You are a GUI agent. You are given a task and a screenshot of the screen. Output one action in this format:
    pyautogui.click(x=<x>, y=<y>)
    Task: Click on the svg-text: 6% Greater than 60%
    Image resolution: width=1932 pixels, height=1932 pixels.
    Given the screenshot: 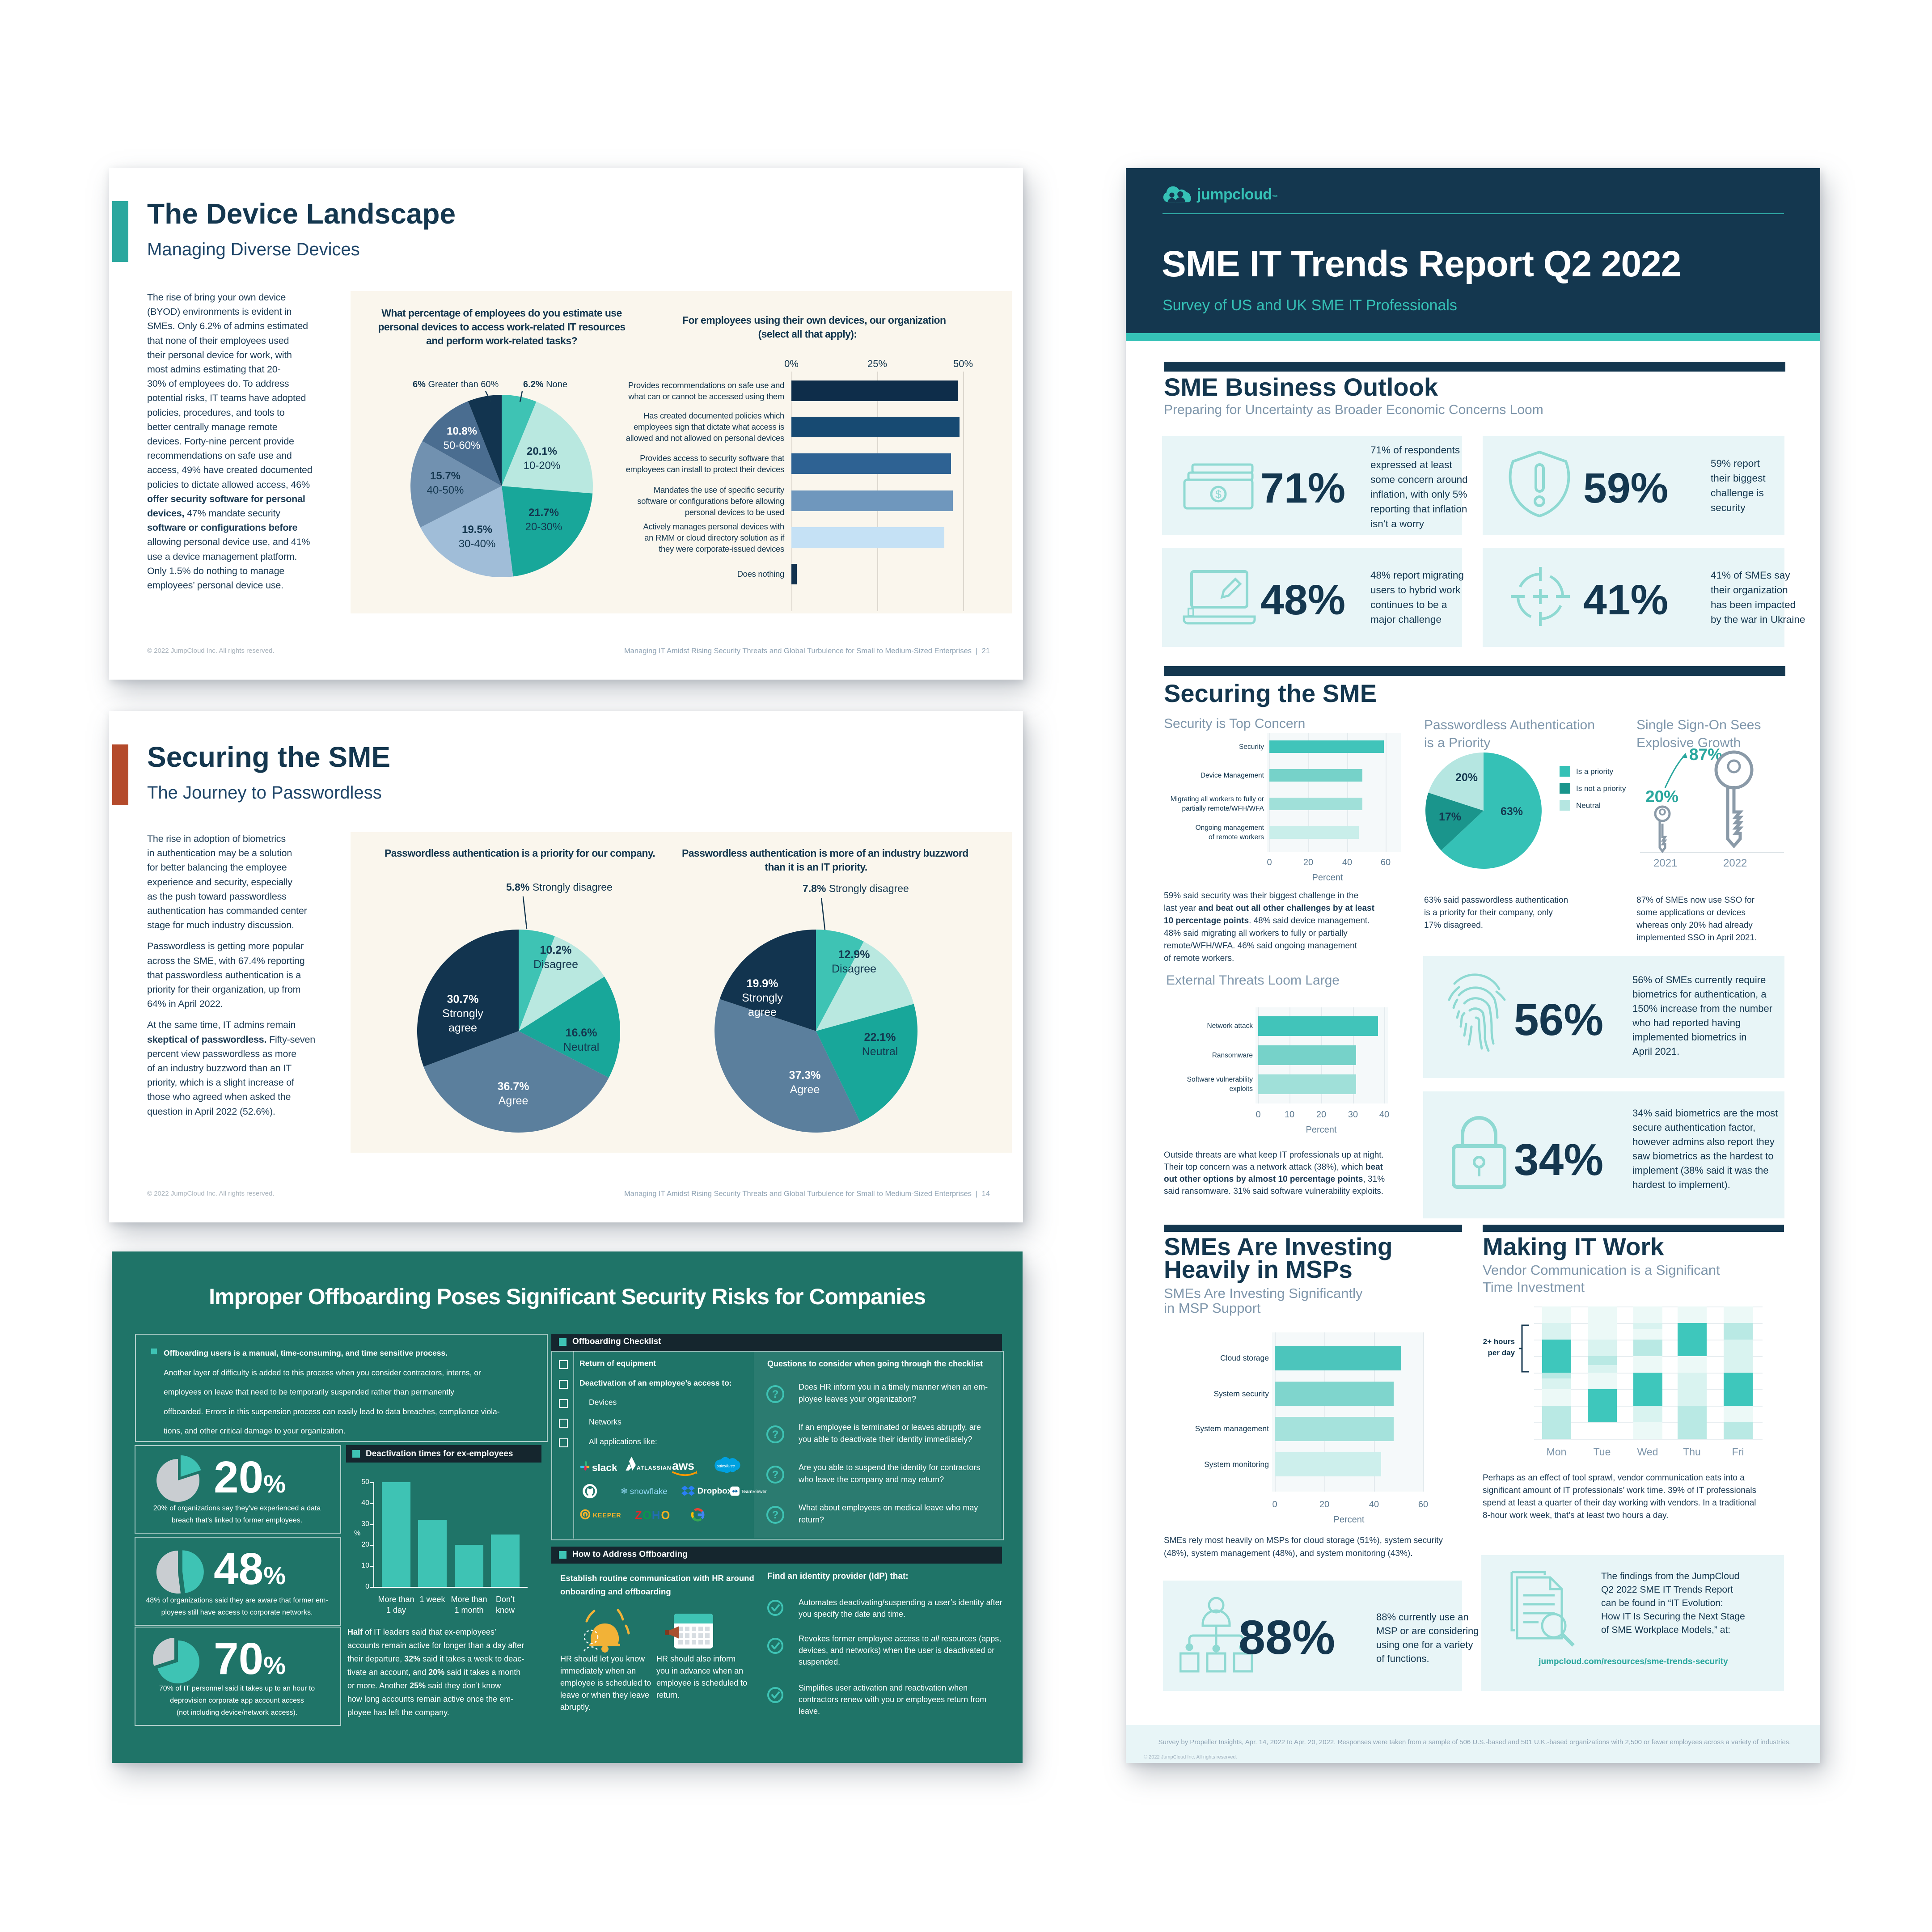 What is the action you would take?
    pyautogui.click(x=456, y=384)
    